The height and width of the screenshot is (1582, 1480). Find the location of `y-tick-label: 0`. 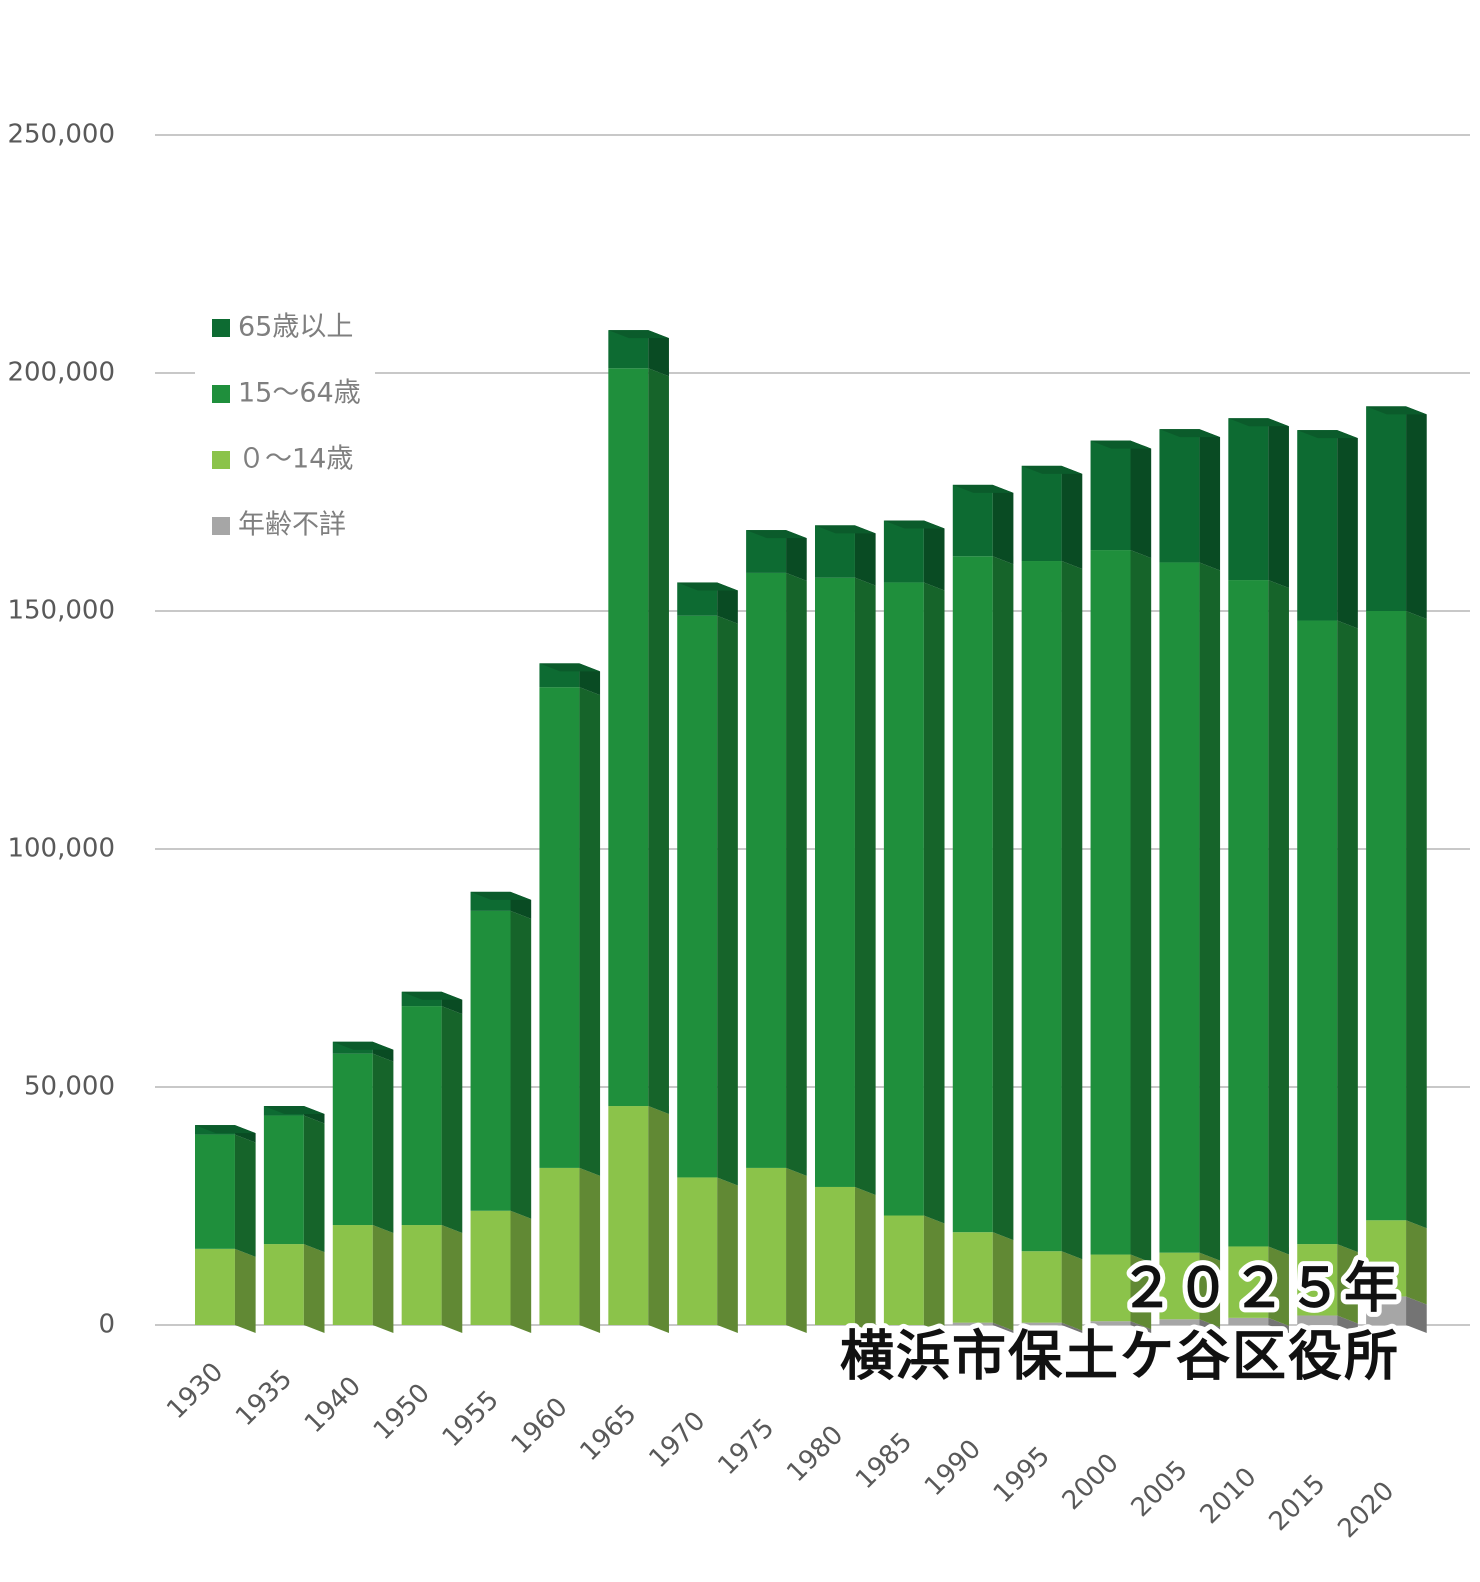

y-tick-label: 0 is located at coordinates (106, 1325).